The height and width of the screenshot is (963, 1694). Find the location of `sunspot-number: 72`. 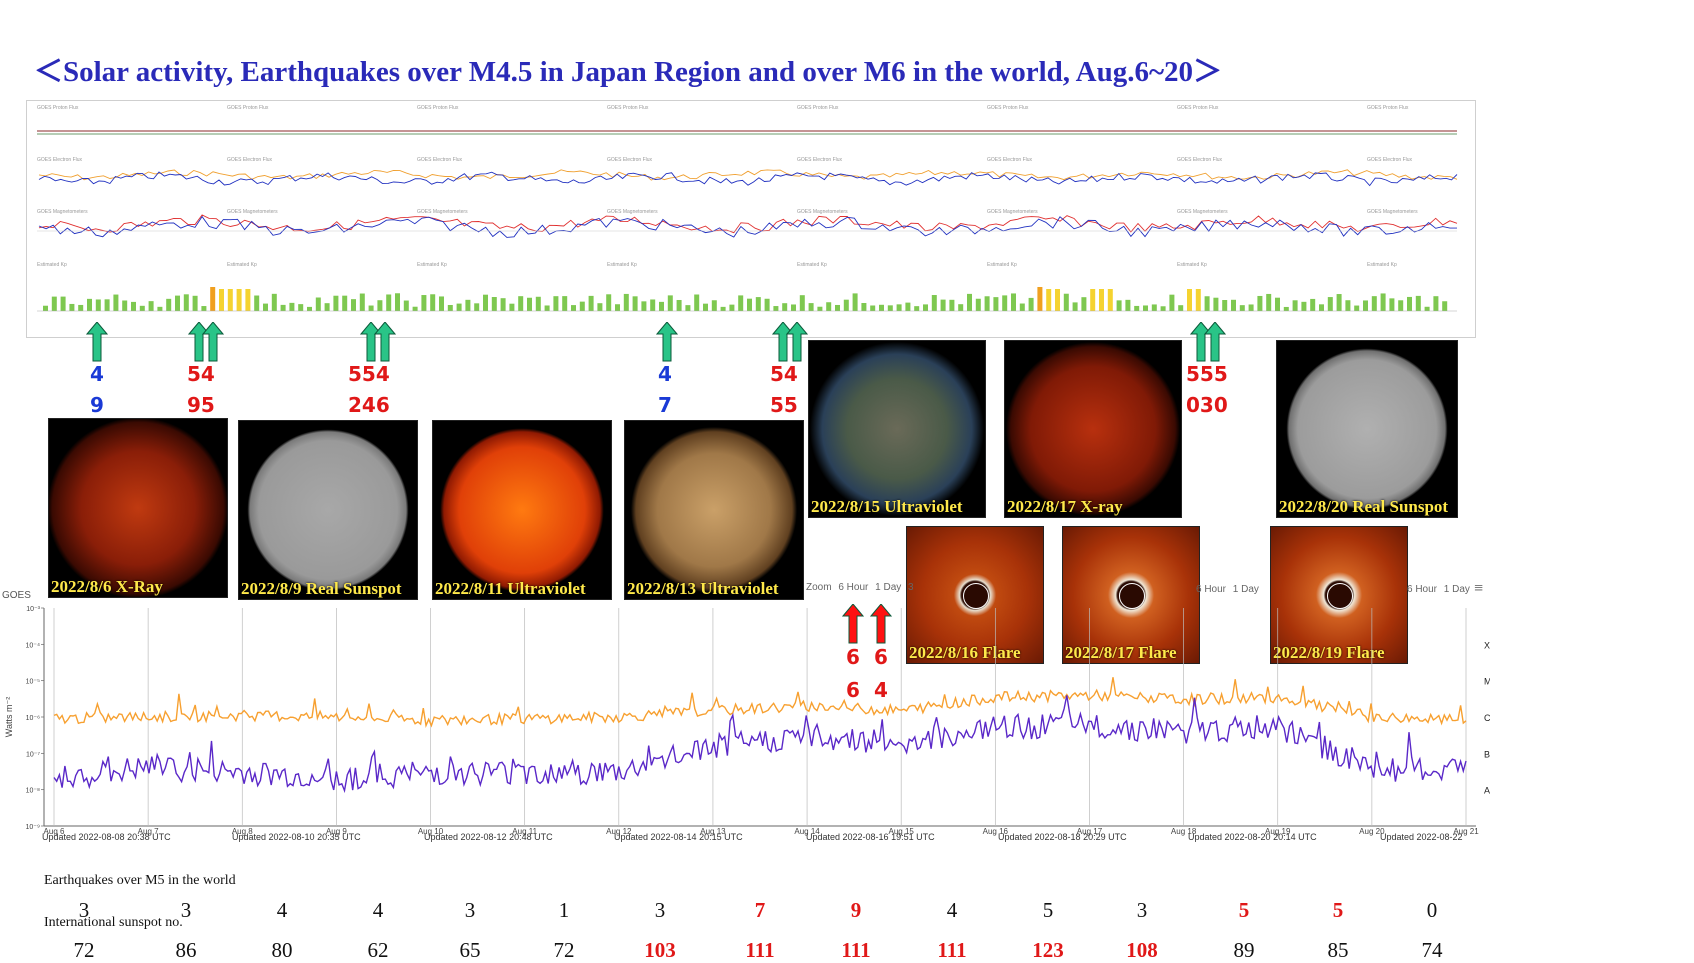

sunspot-number: 72 is located at coordinates (564, 950).